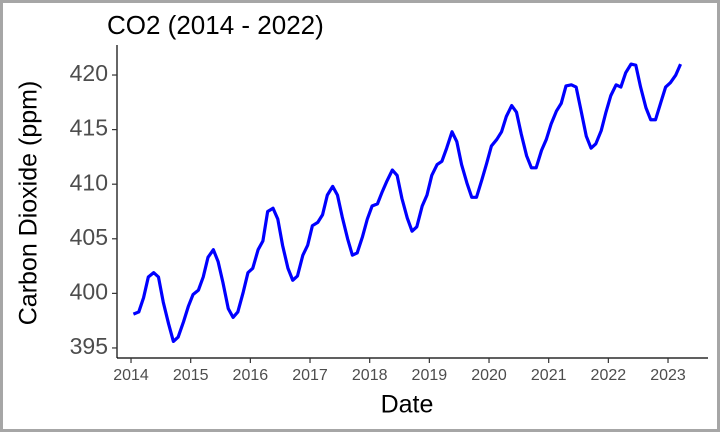 The width and height of the screenshot is (720, 432). I want to click on x-tick-label: 2023, so click(668, 375).